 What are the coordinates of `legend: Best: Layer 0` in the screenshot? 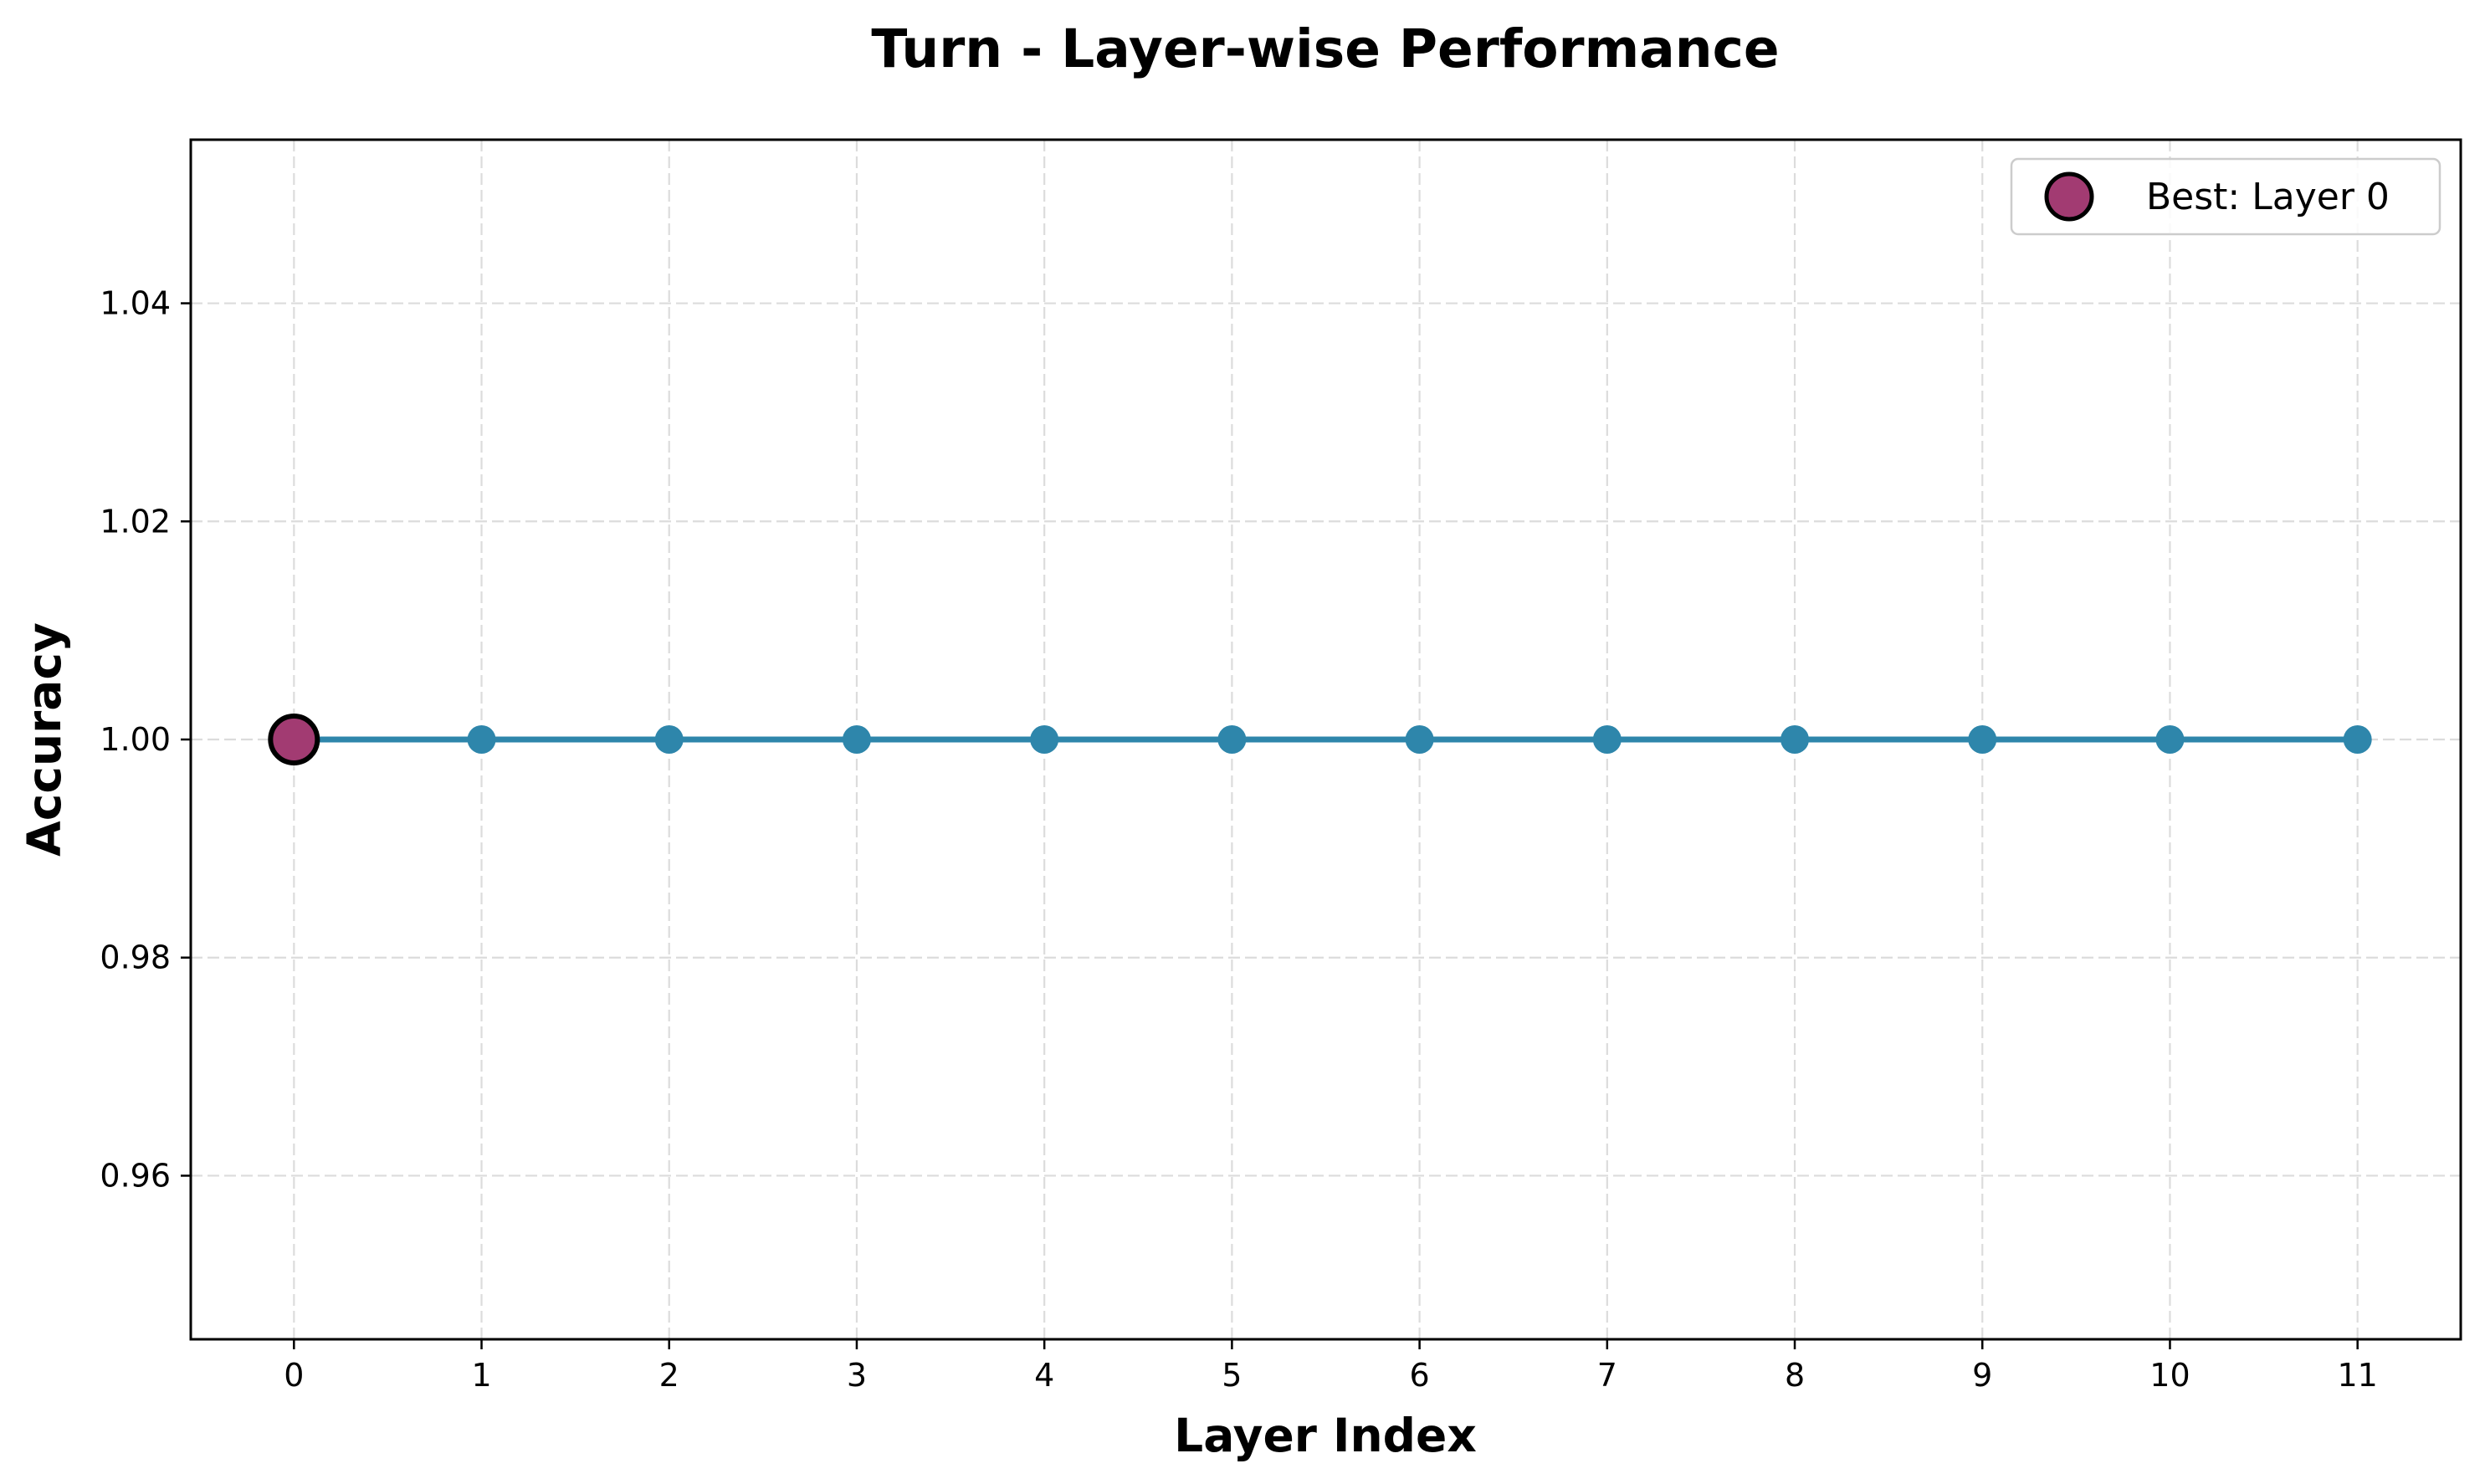 It's located at (2226, 196).